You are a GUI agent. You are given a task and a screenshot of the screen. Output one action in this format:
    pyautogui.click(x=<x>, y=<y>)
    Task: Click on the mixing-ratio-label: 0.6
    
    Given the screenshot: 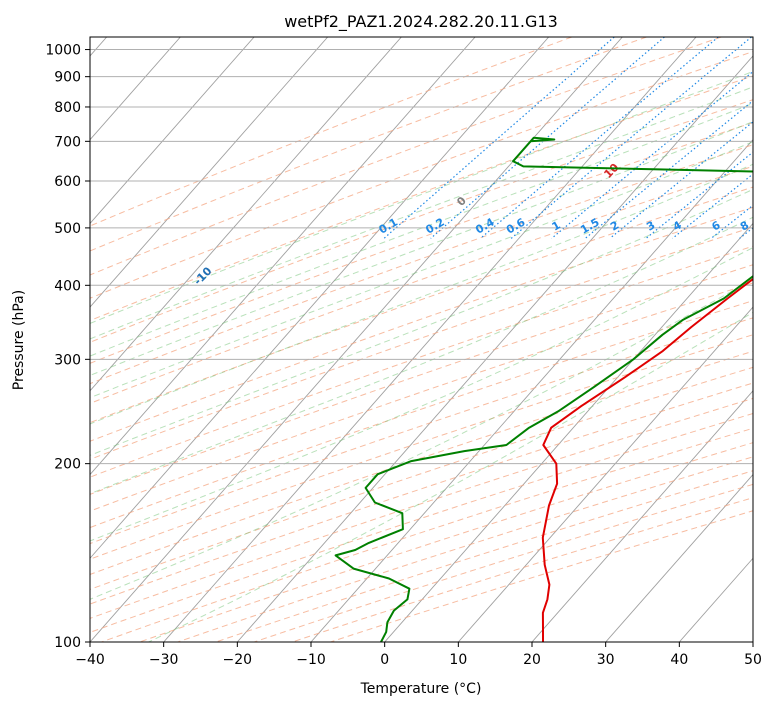 What is the action you would take?
    pyautogui.click(x=516, y=225)
    